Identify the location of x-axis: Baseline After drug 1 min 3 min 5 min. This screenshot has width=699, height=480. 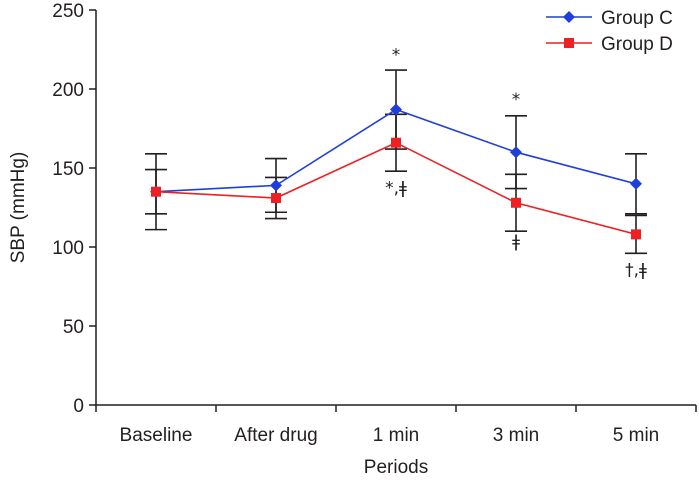
(396, 425).